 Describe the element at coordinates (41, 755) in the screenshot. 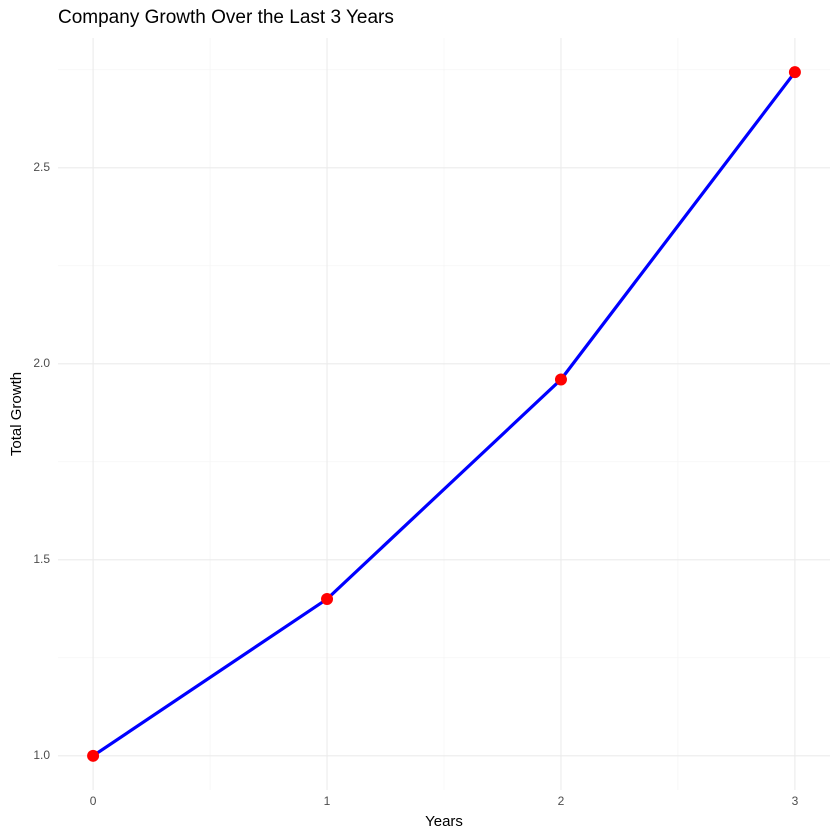

I see `y-tick-label: 1.0` at that location.